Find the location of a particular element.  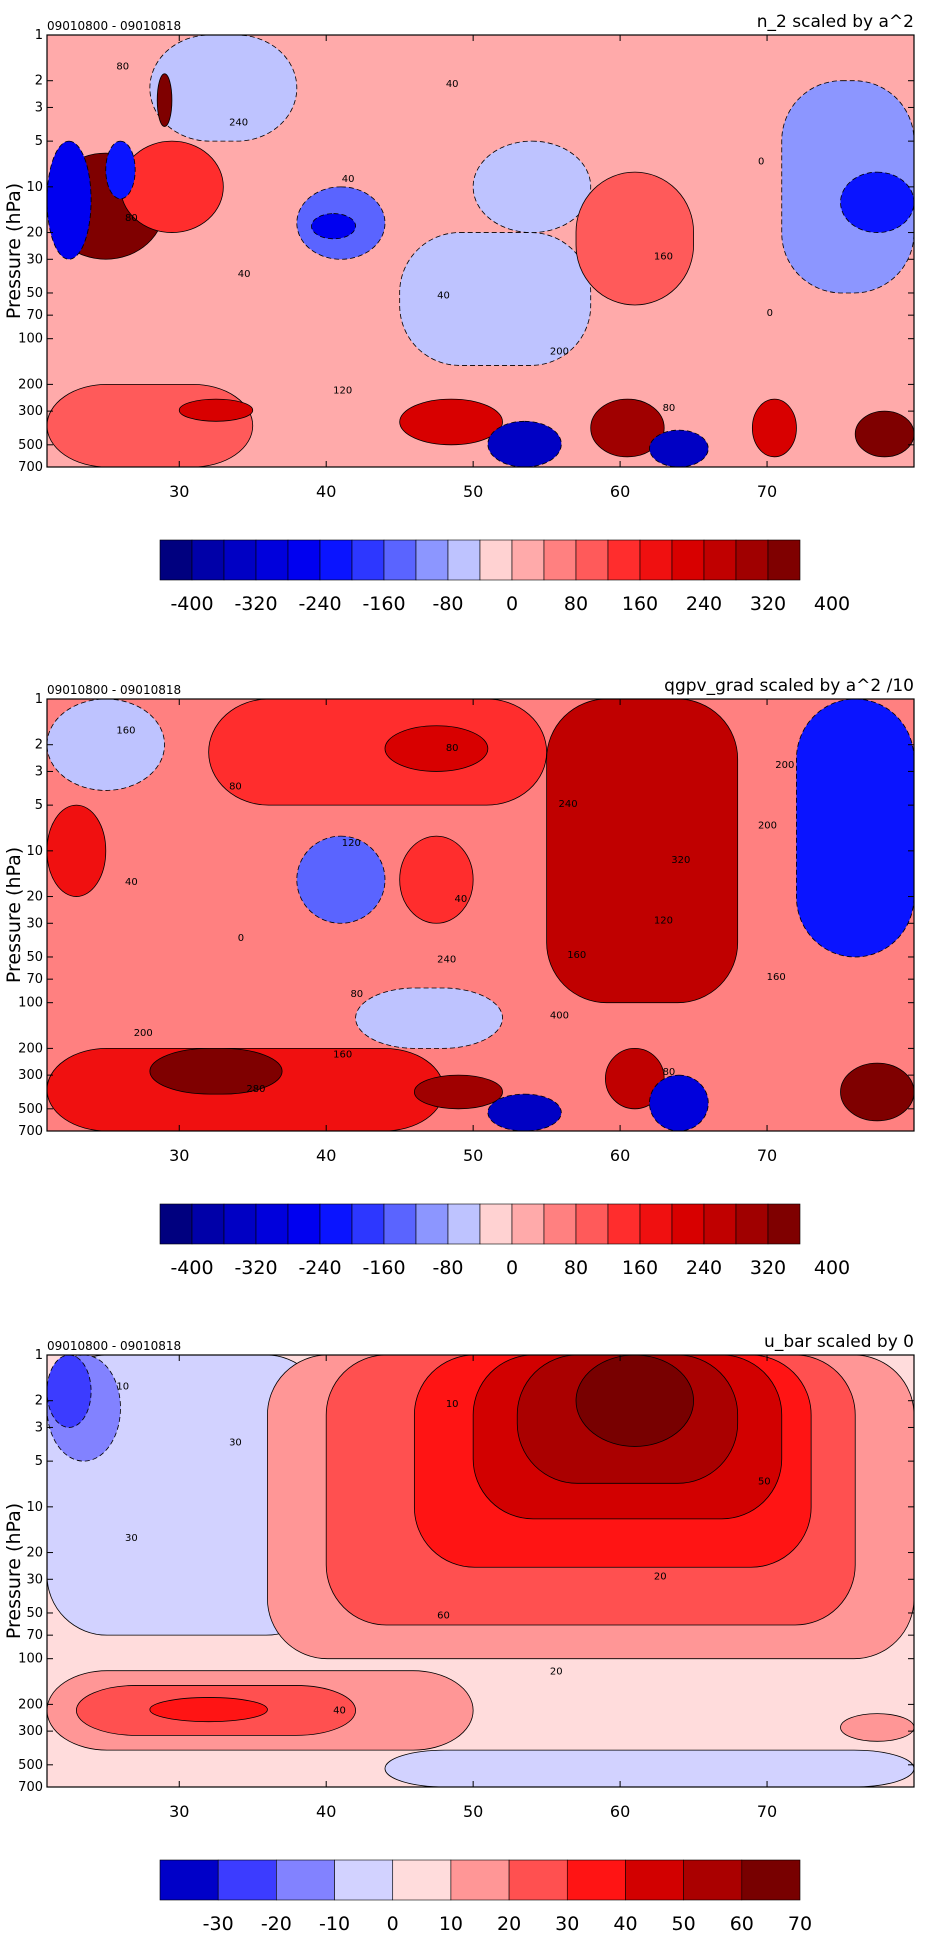

x-tick-label: 50 is located at coordinates (473, 1811).